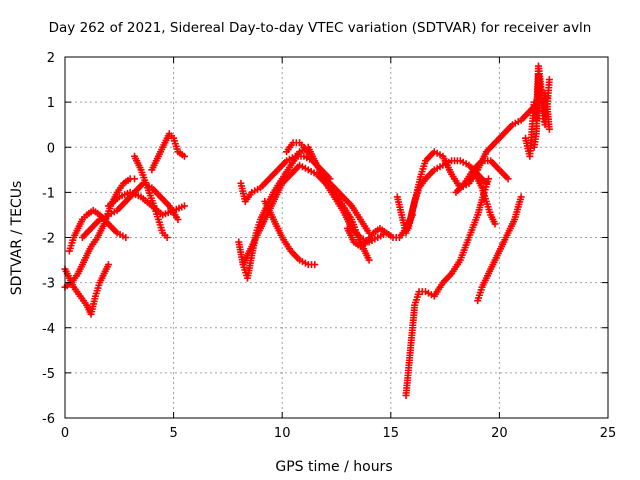 Image resolution: width=640 pixels, height=480 pixels. I want to click on x-tick-label: 5, so click(173, 433).